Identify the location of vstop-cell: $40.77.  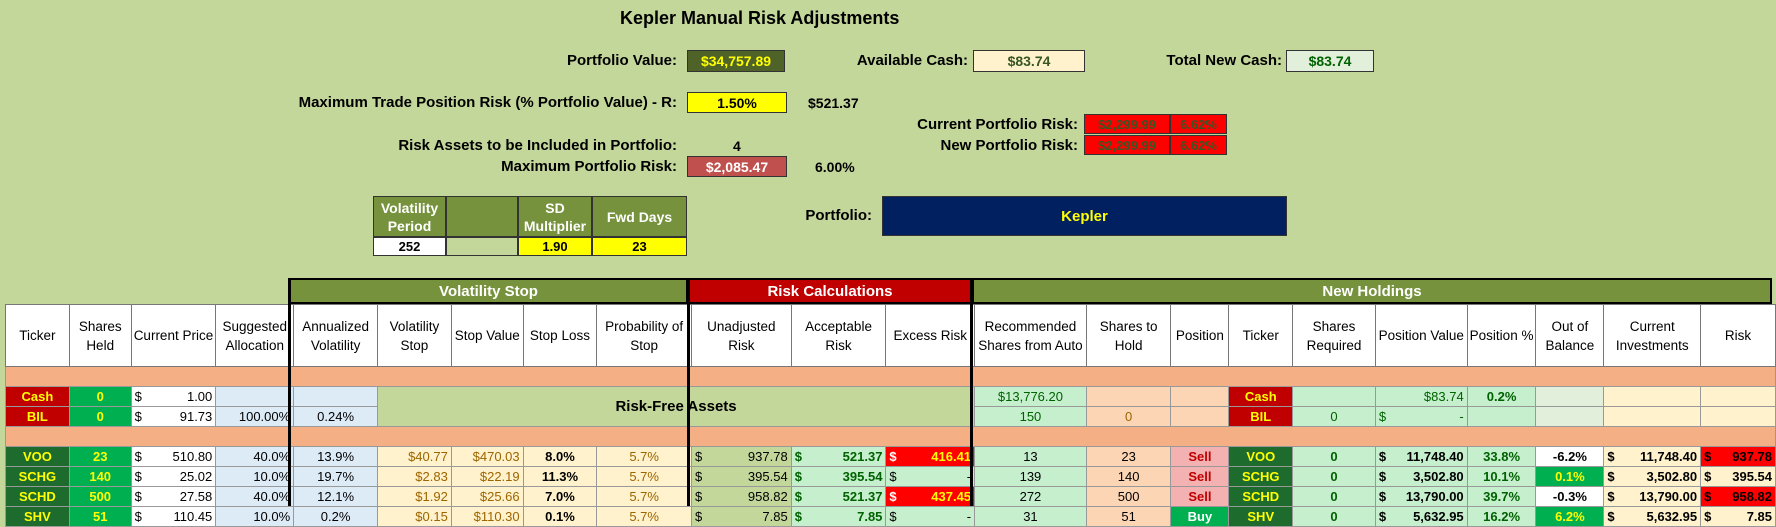
(414, 456).